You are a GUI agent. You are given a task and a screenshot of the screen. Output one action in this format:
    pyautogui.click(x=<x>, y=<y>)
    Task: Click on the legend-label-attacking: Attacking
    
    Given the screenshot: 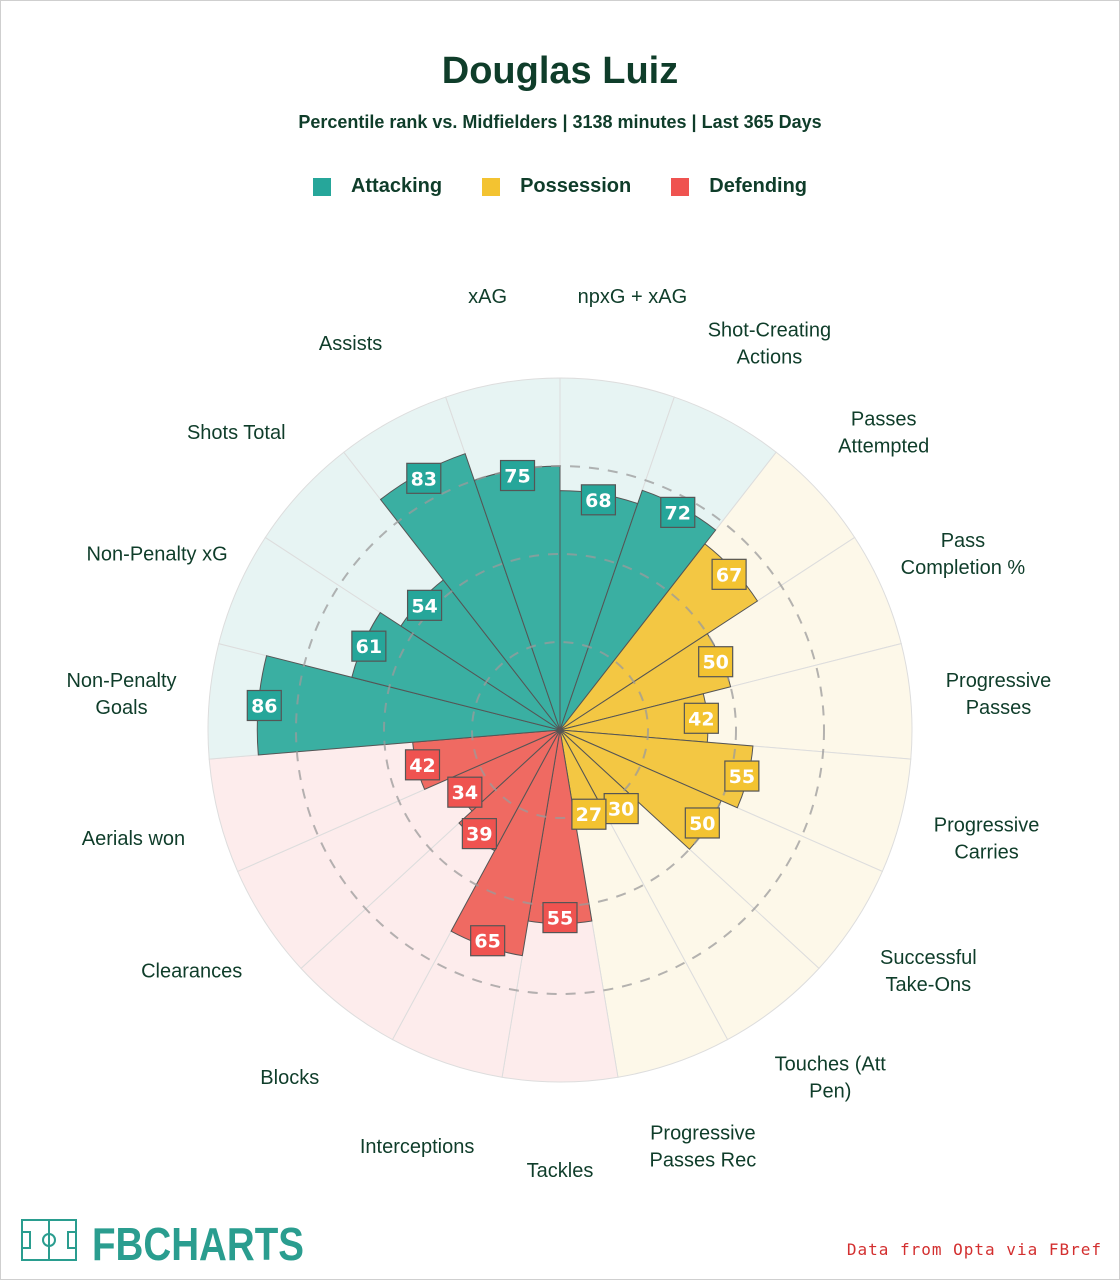 What is the action you would take?
    pyautogui.click(x=396, y=186)
    